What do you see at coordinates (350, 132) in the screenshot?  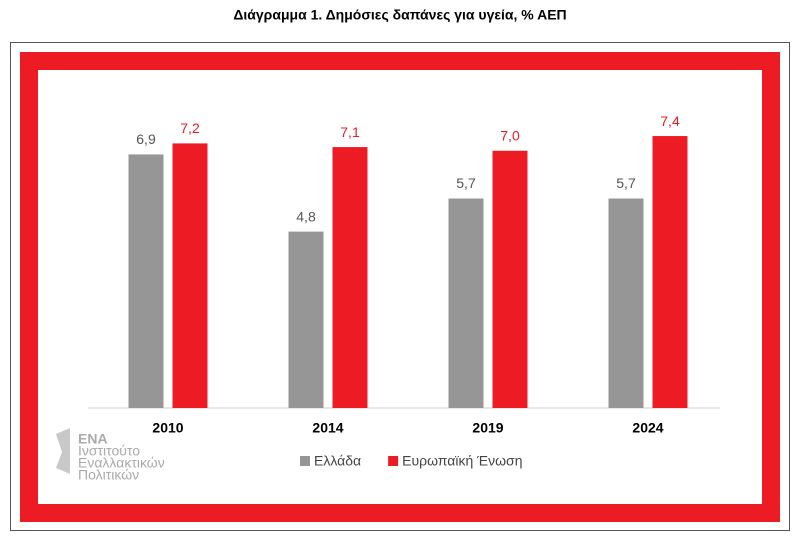 I see `data-label: 7,1` at bounding box center [350, 132].